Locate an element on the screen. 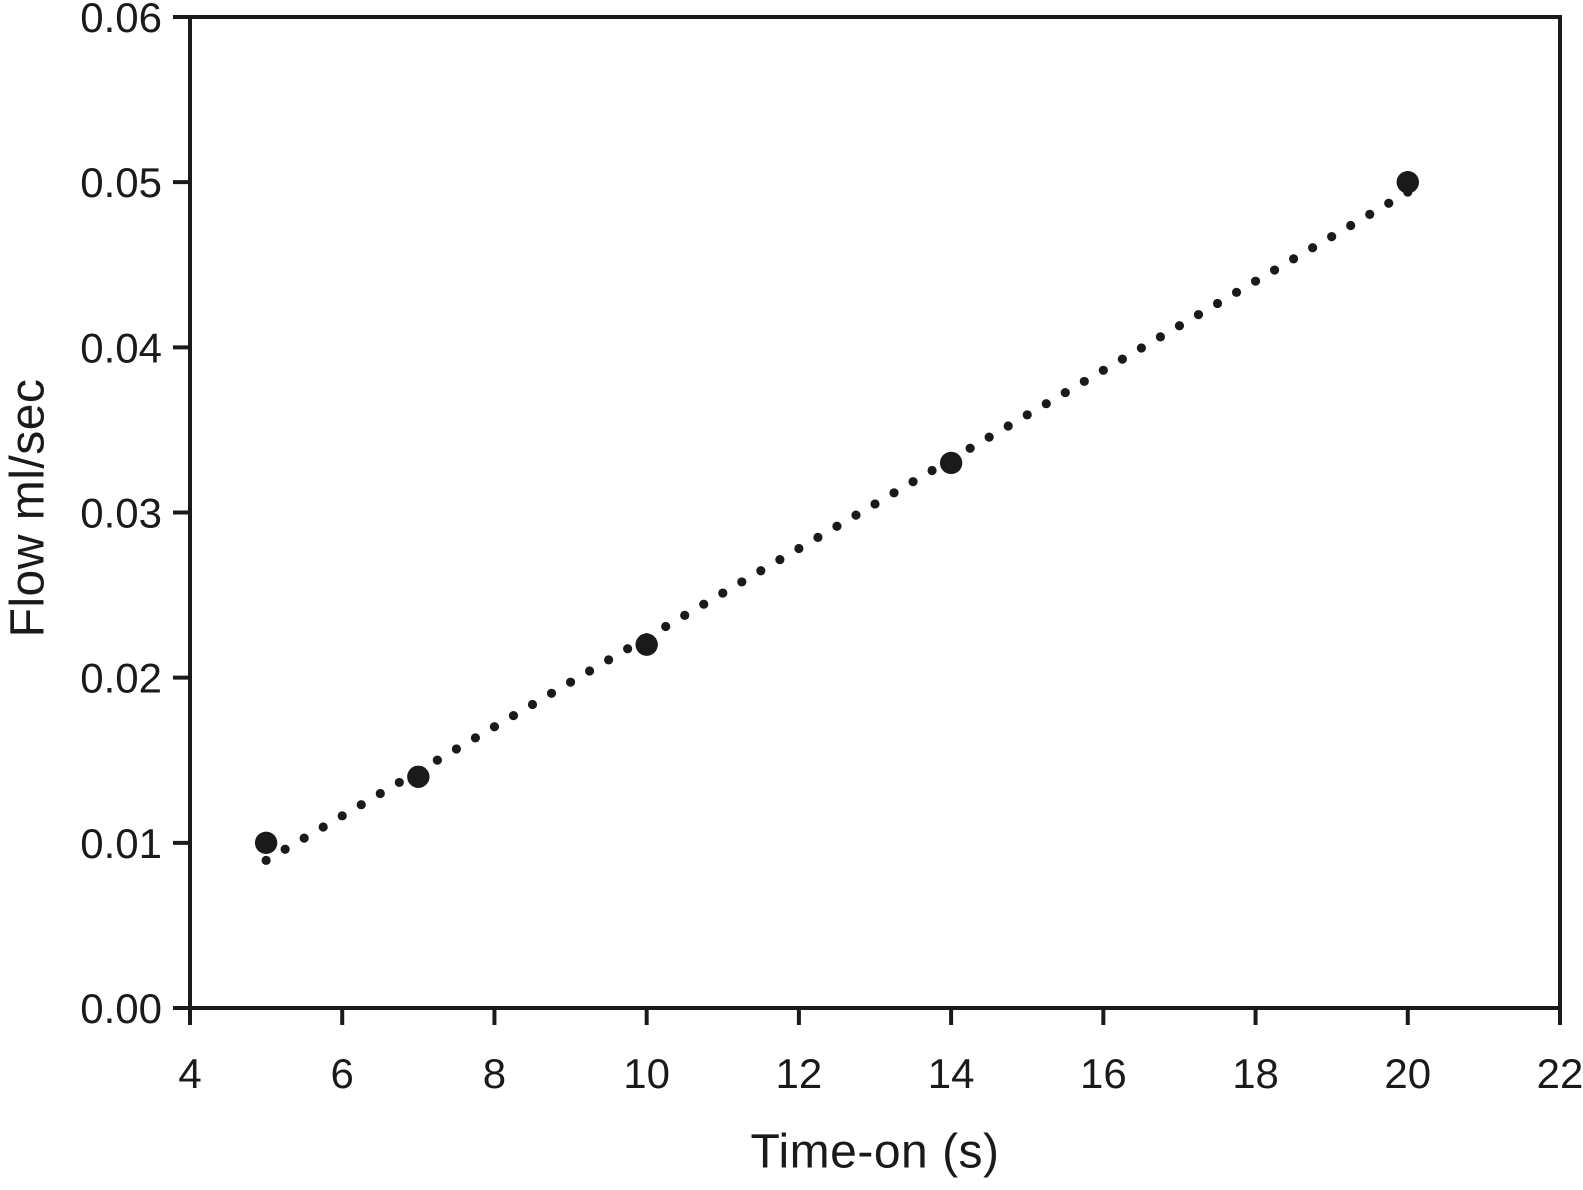 The width and height of the screenshot is (1583, 1190). x-tick-label: 10 is located at coordinates (646, 1073).